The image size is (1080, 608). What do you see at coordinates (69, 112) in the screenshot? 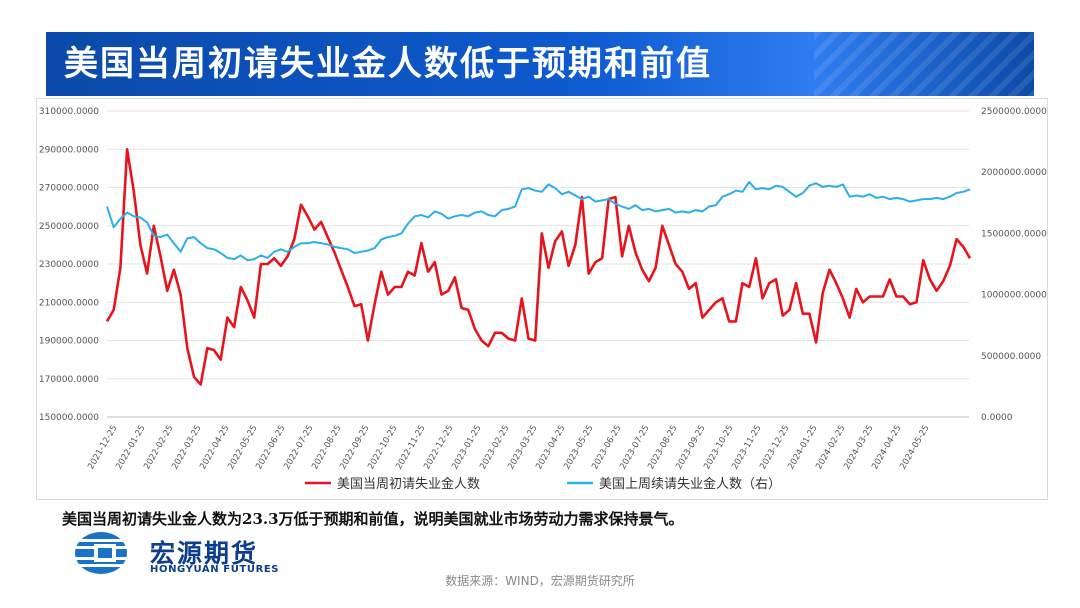
I see `y-left-tick-label: 310000.0000` at bounding box center [69, 112].